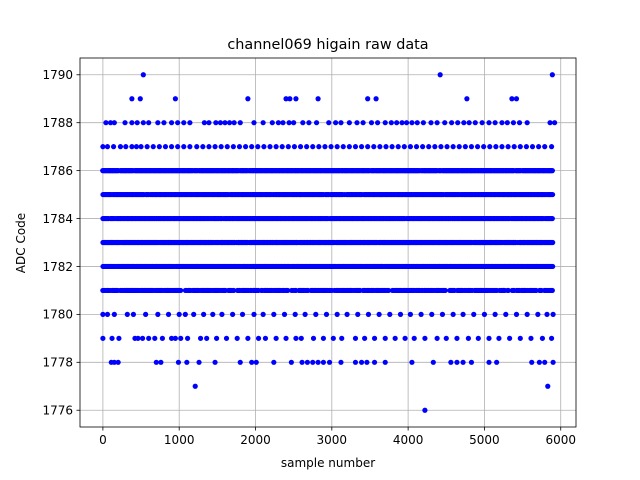  Describe the element at coordinates (57, 171) in the screenshot. I see `y-tick-label: 1786` at that location.